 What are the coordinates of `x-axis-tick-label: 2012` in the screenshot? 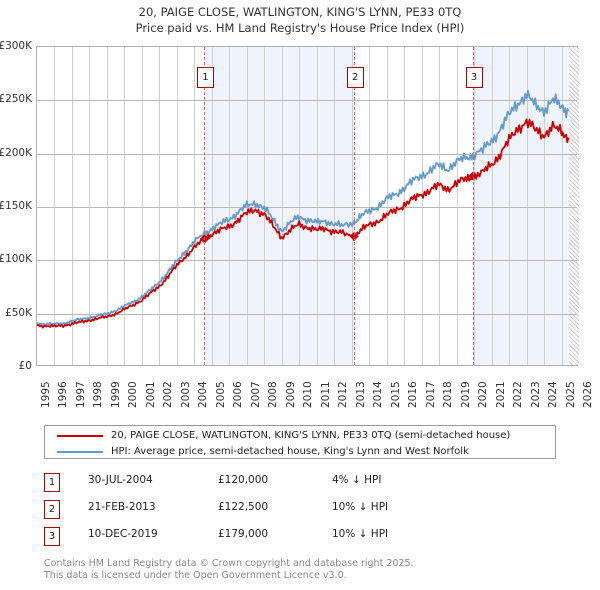 It's located at (343, 394).